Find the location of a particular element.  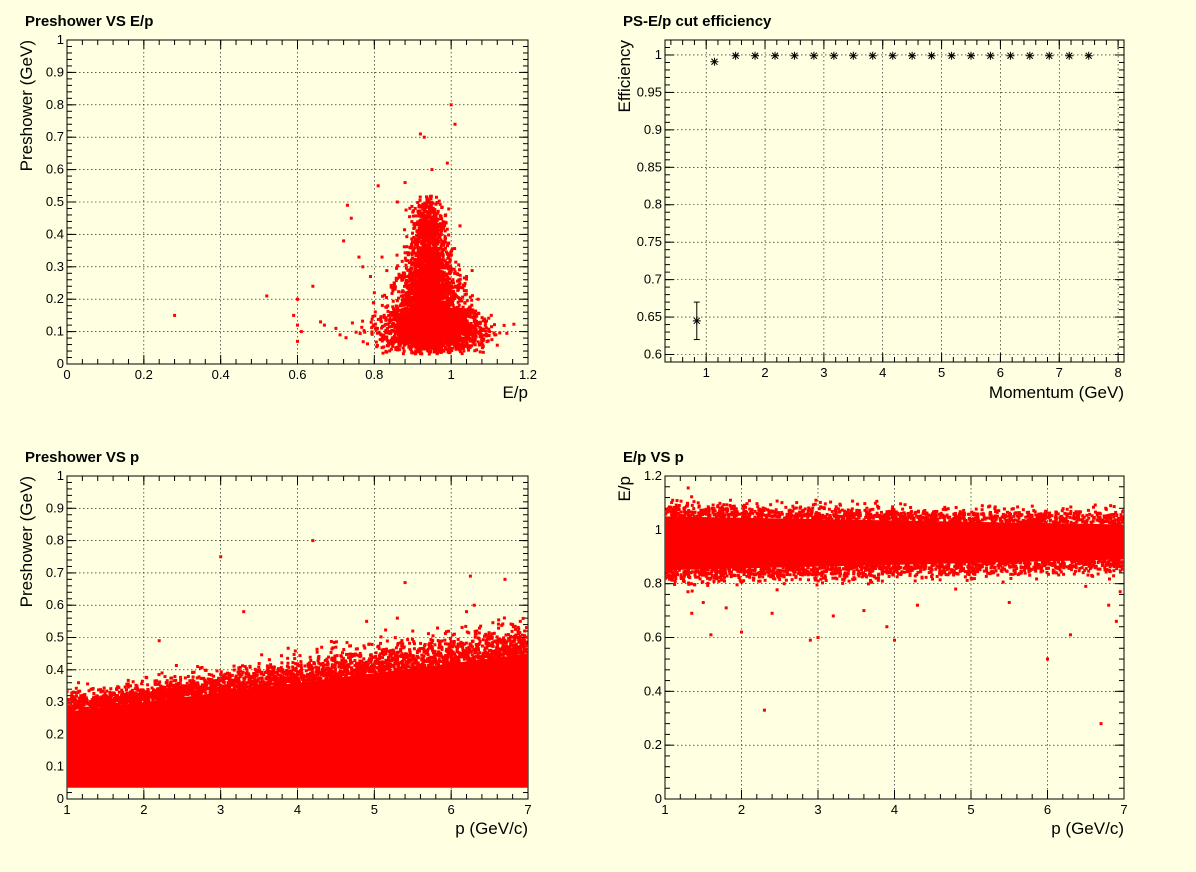

y-tick-label: 1 is located at coordinates (60, 39).